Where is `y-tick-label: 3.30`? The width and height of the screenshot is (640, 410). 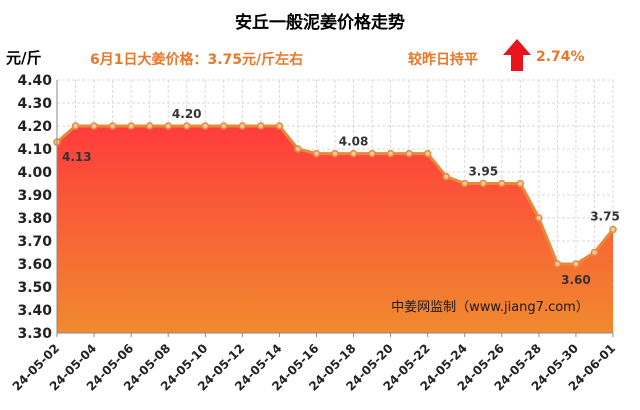 y-tick-label: 3.30 is located at coordinates (34, 334).